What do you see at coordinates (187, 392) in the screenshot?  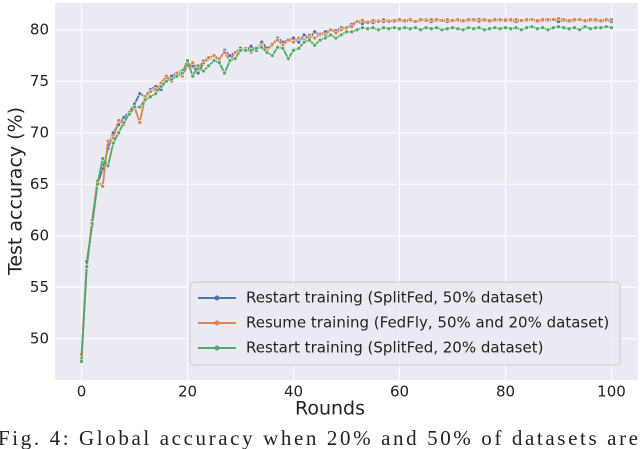 I see `x-tick-label: 20` at bounding box center [187, 392].